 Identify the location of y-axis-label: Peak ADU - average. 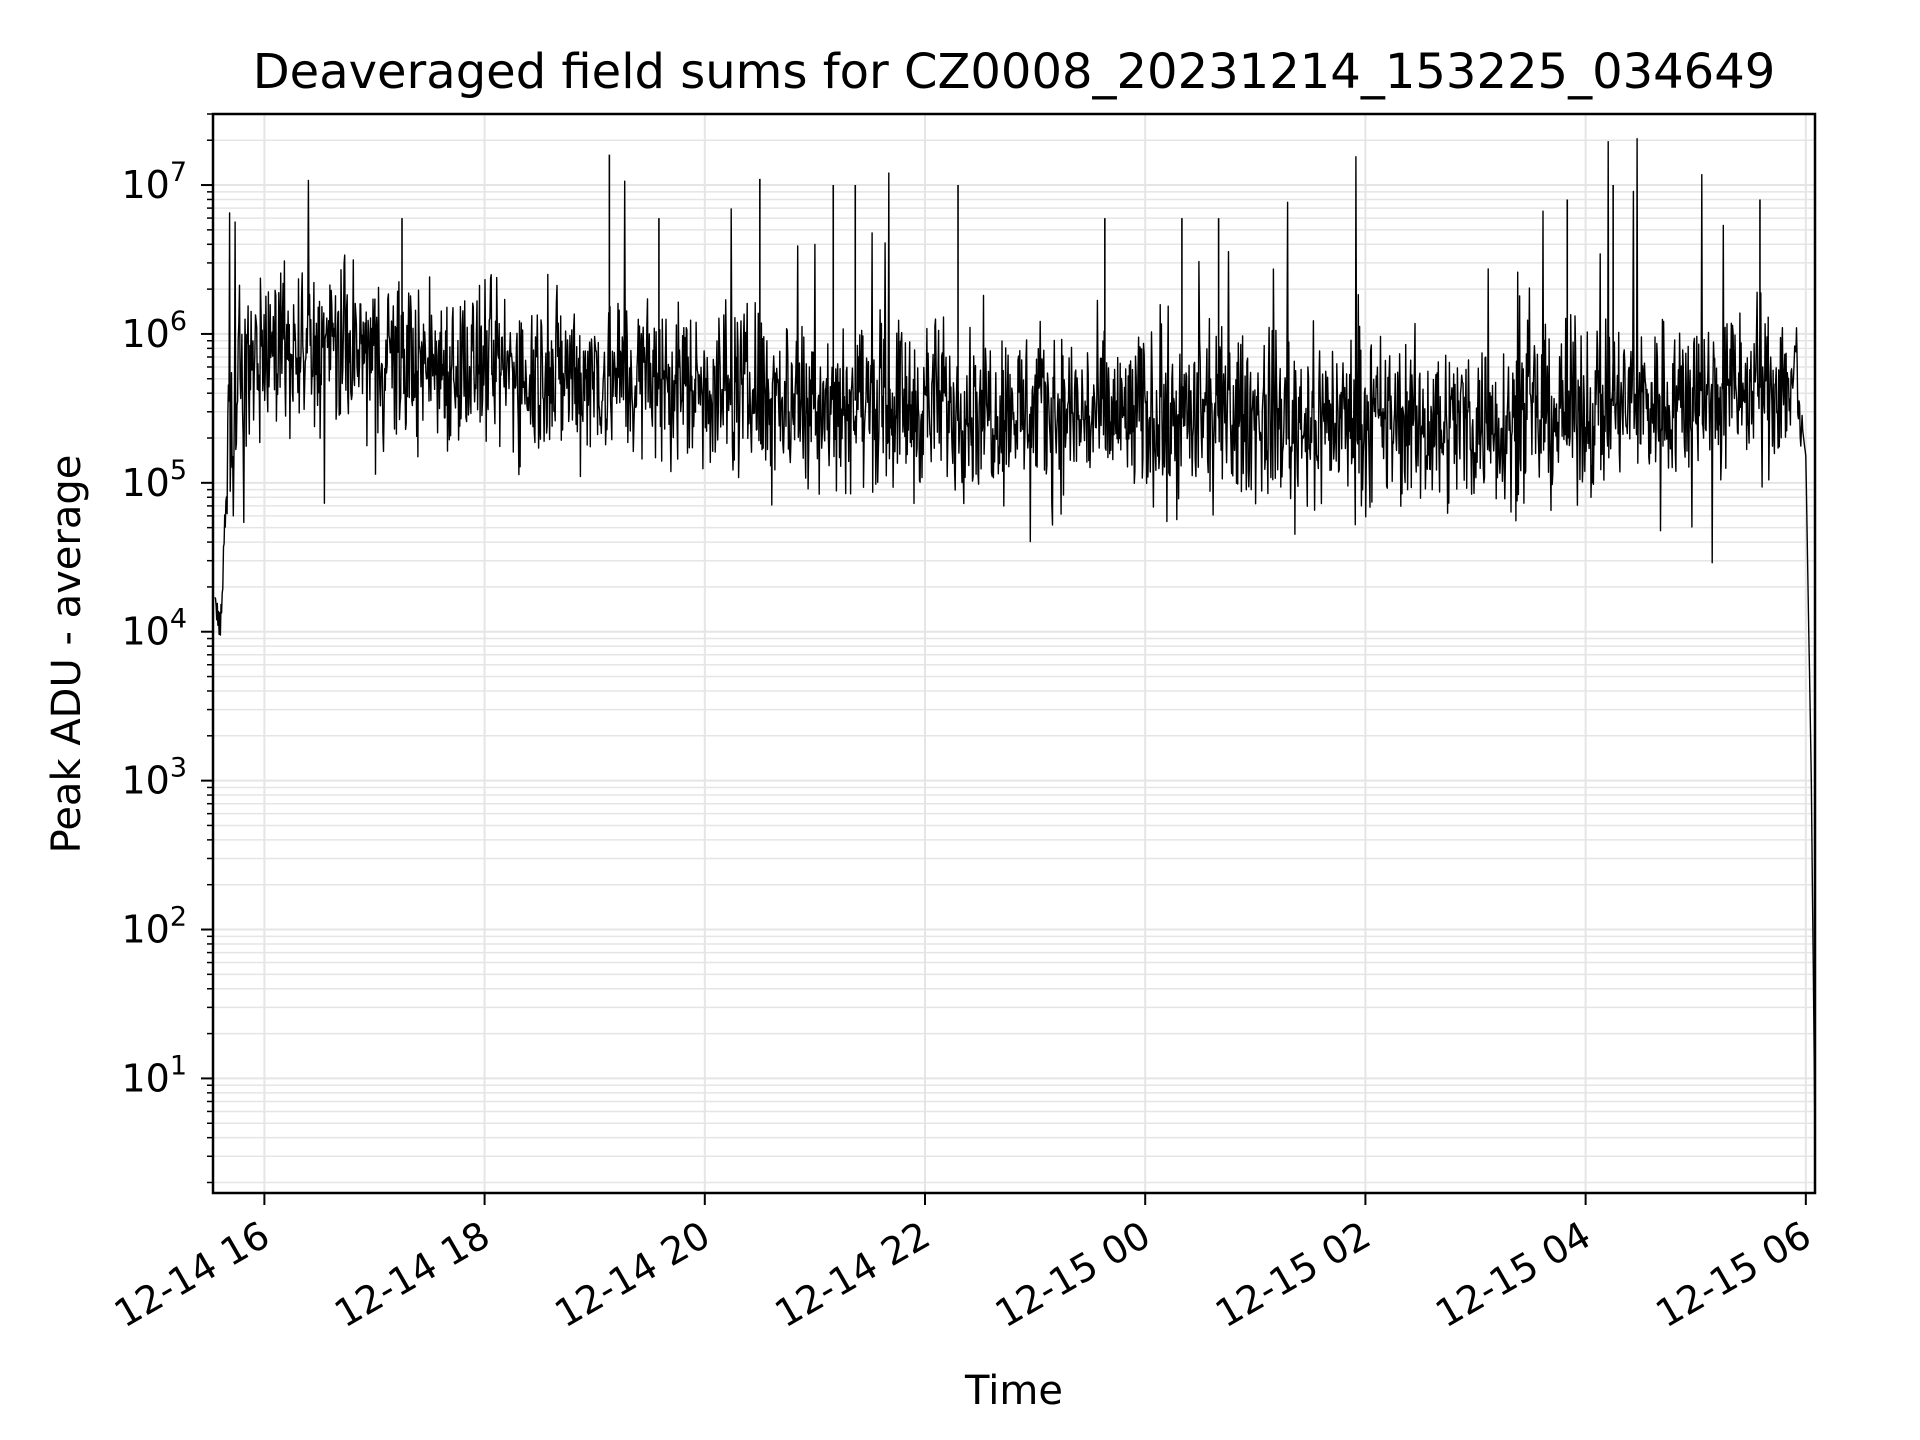
(67, 654).